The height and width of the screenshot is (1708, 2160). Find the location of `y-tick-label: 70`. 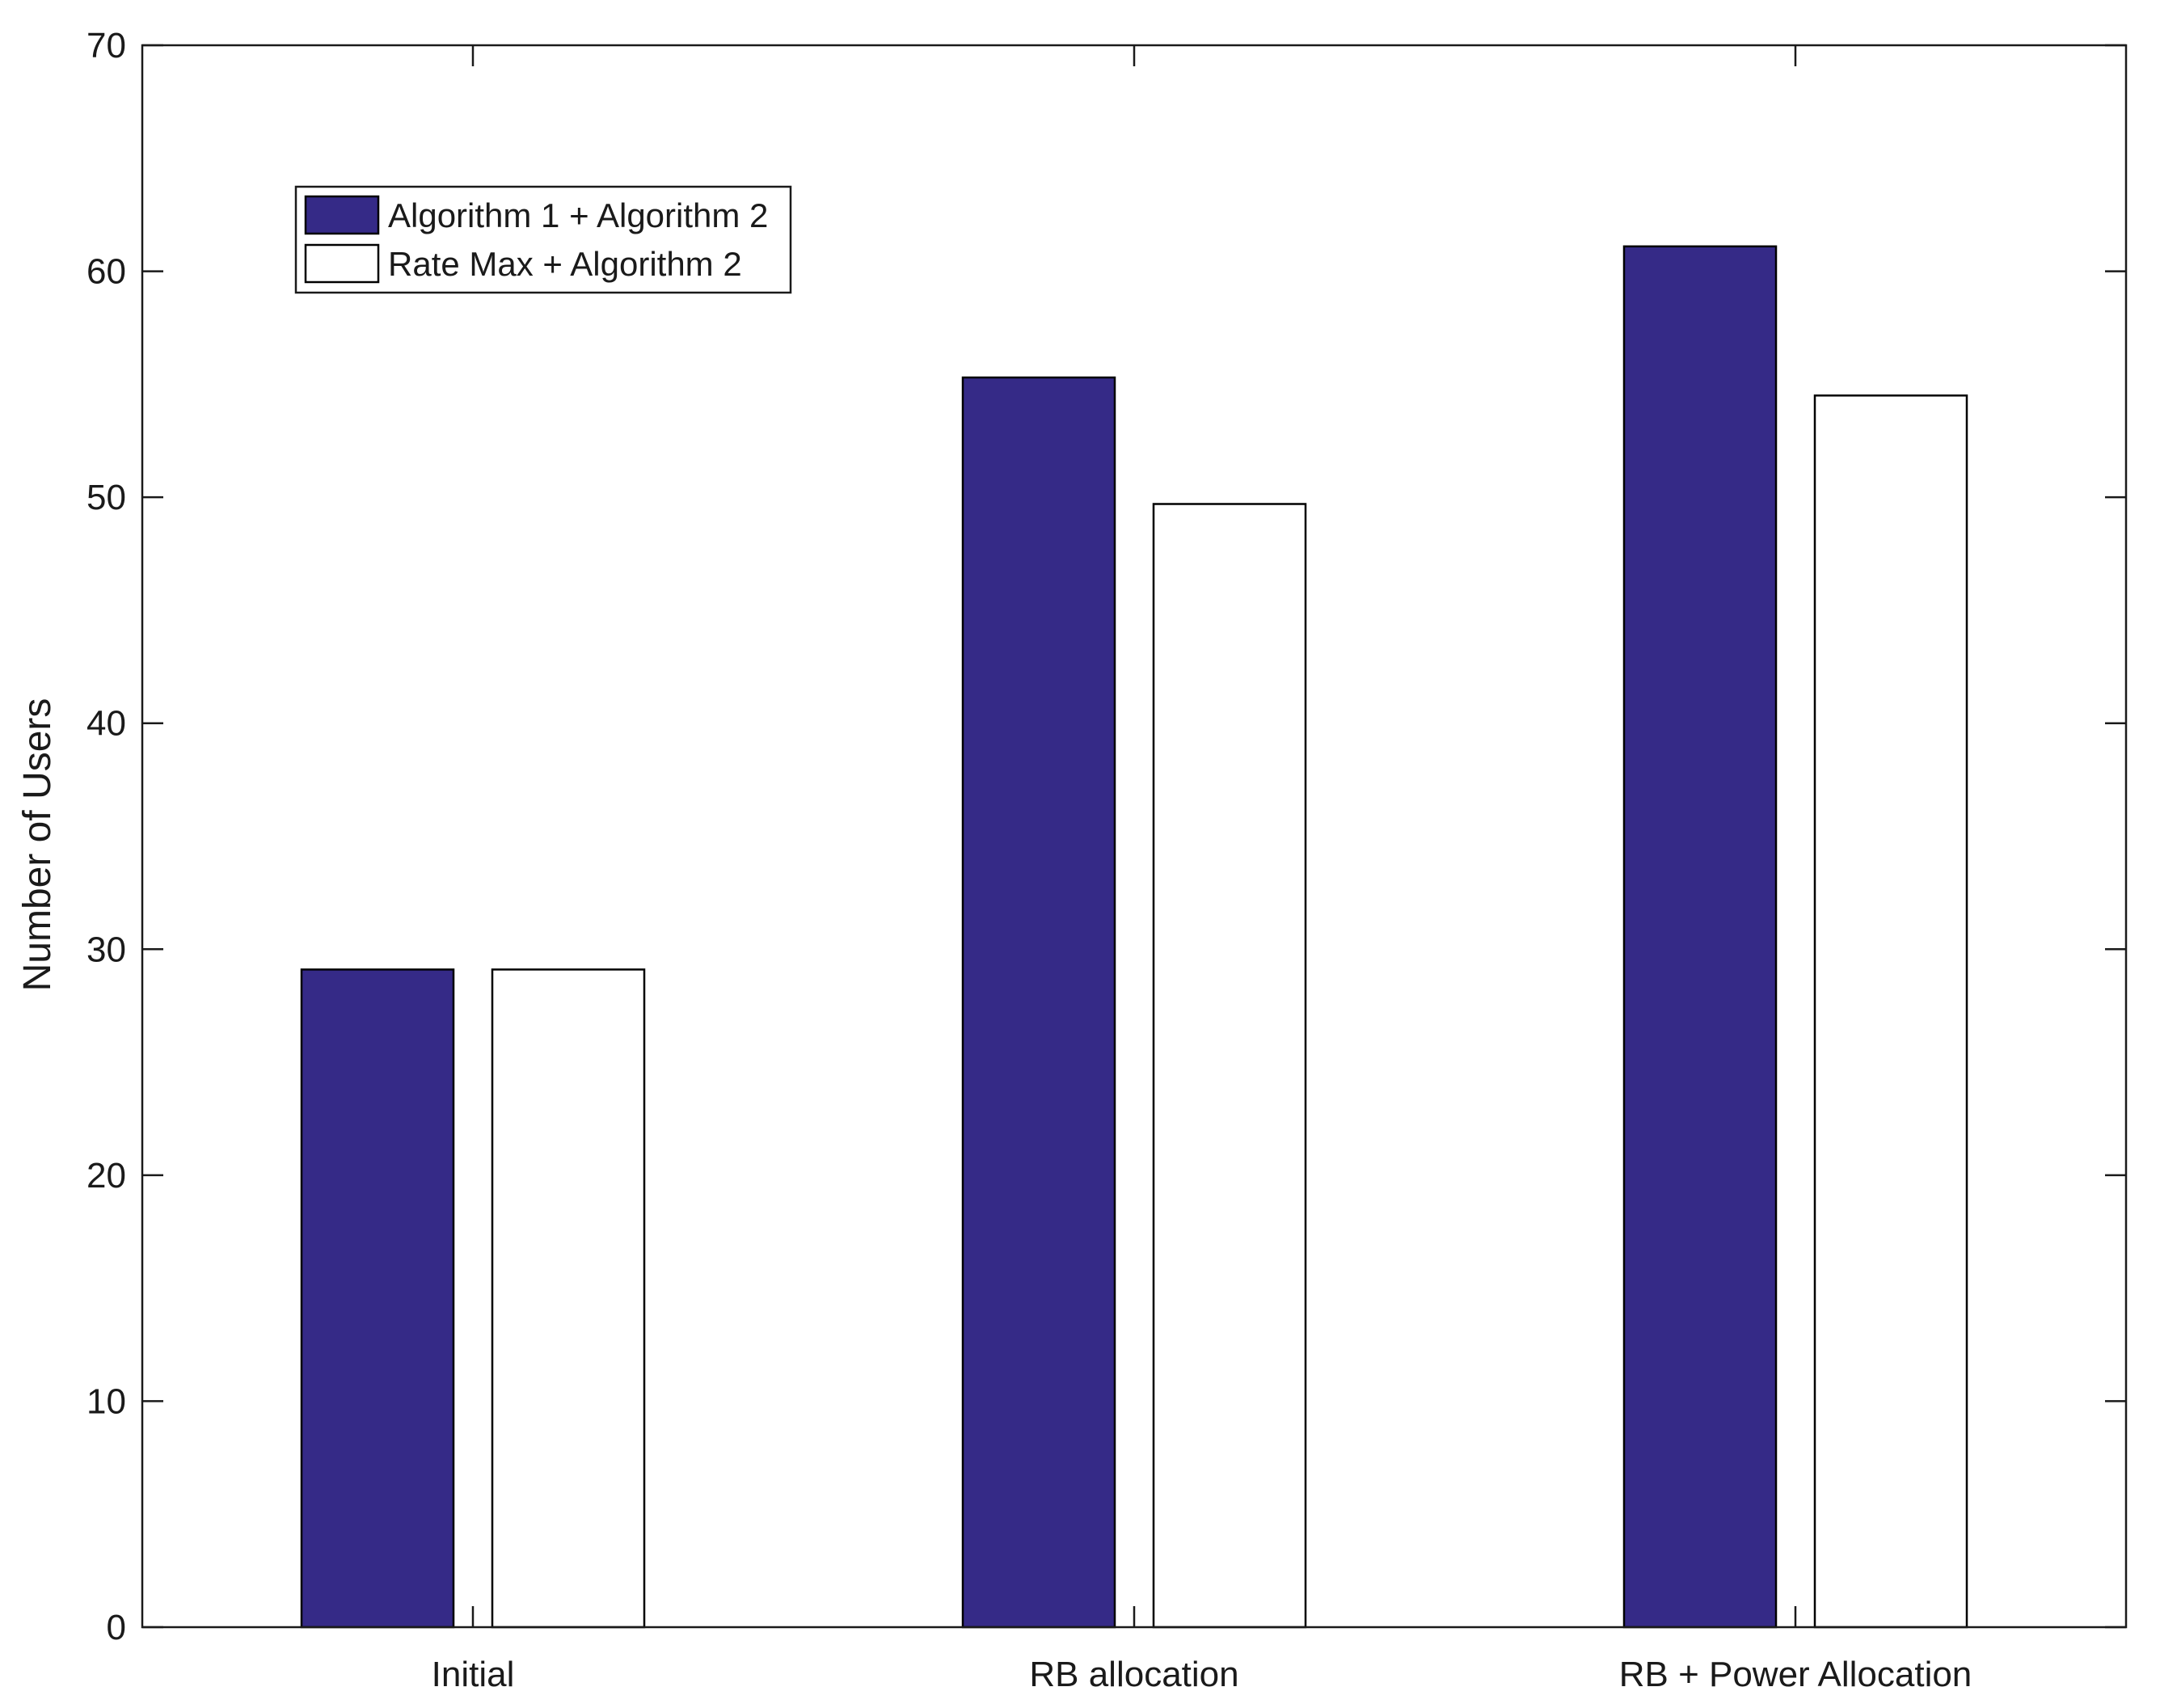

y-tick-label: 70 is located at coordinates (106, 45).